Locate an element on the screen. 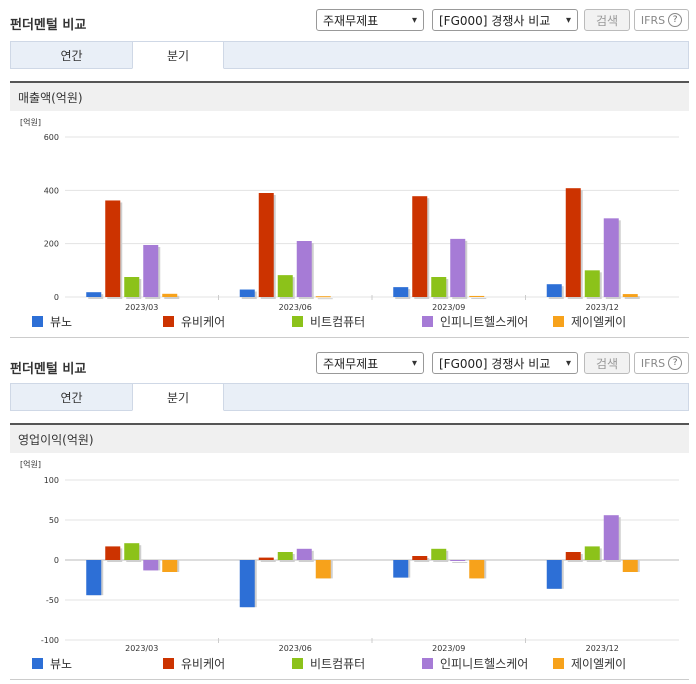 The height and width of the screenshot is (684, 696). y-tick-label: 50 is located at coordinates (54, 520).